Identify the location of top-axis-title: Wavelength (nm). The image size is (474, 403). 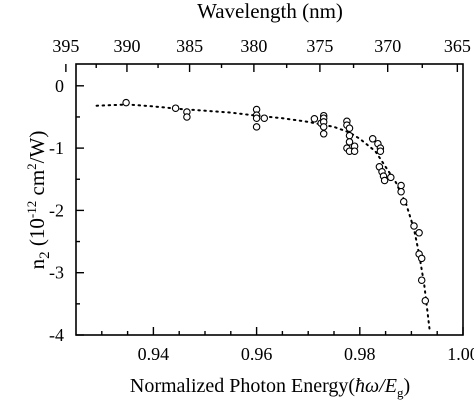
(270, 11).